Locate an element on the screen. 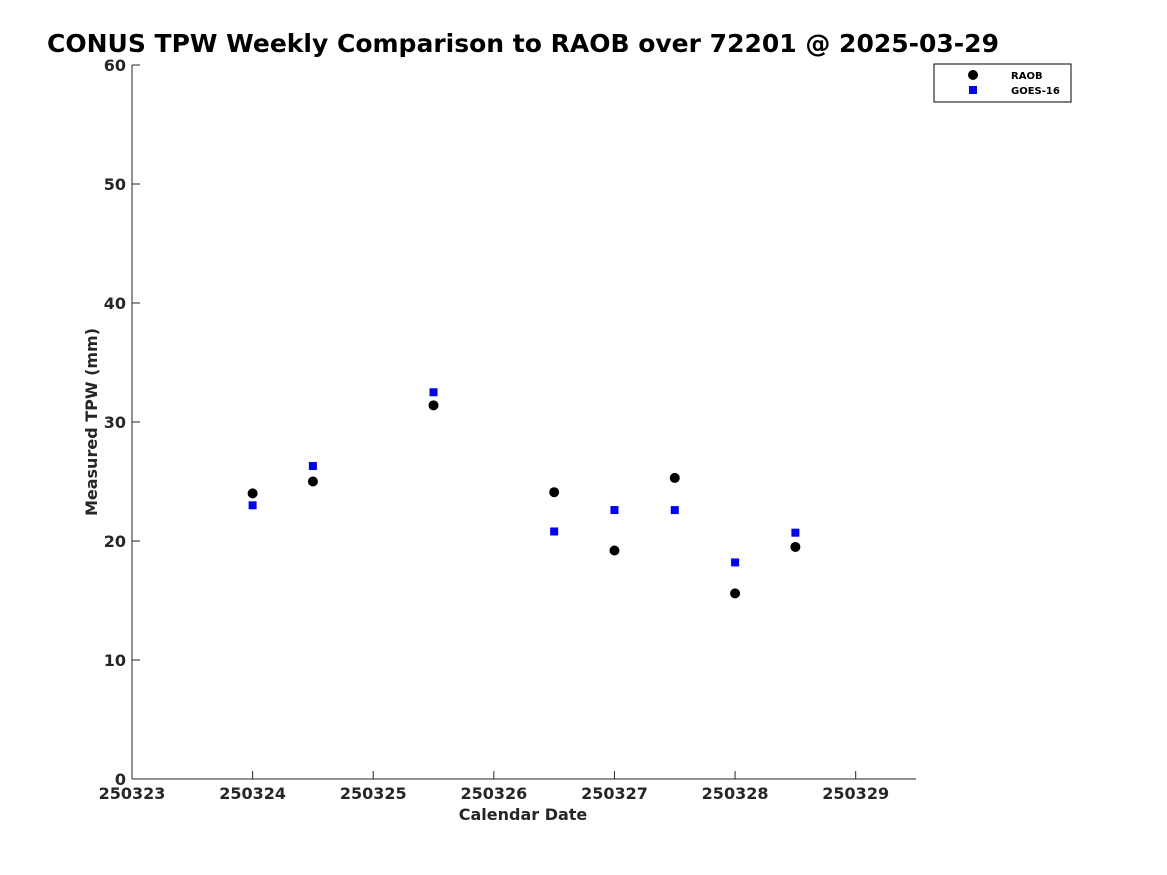  y-tick-label: 10 is located at coordinates (115, 660).